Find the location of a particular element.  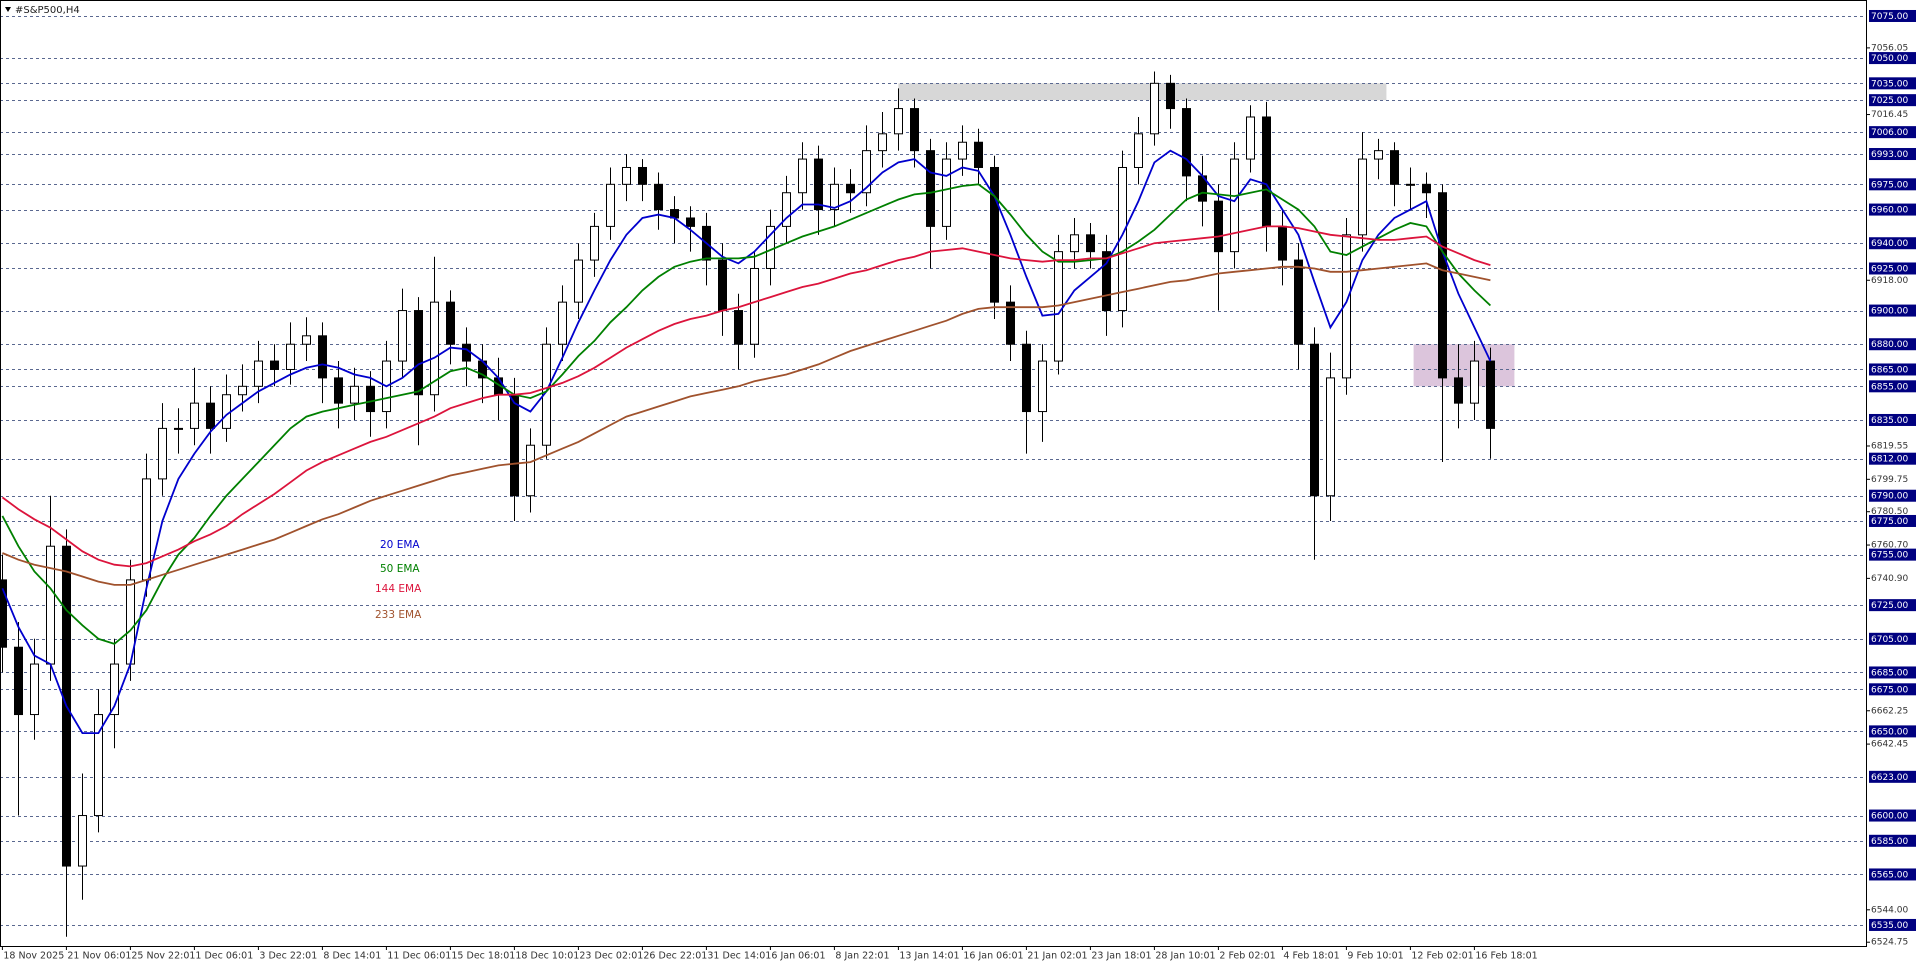

y-tick-label: 6662.25 is located at coordinates (1889, 711).